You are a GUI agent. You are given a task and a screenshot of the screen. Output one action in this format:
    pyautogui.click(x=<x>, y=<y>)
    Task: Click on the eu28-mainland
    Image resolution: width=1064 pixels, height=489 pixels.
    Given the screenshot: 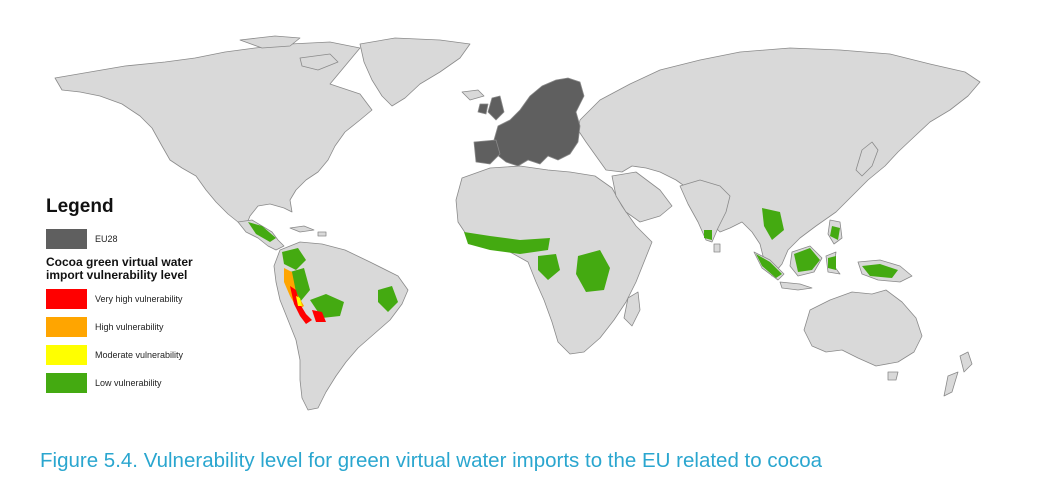 What is the action you would take?
    pyautogui.click(x=539, y=122)
    